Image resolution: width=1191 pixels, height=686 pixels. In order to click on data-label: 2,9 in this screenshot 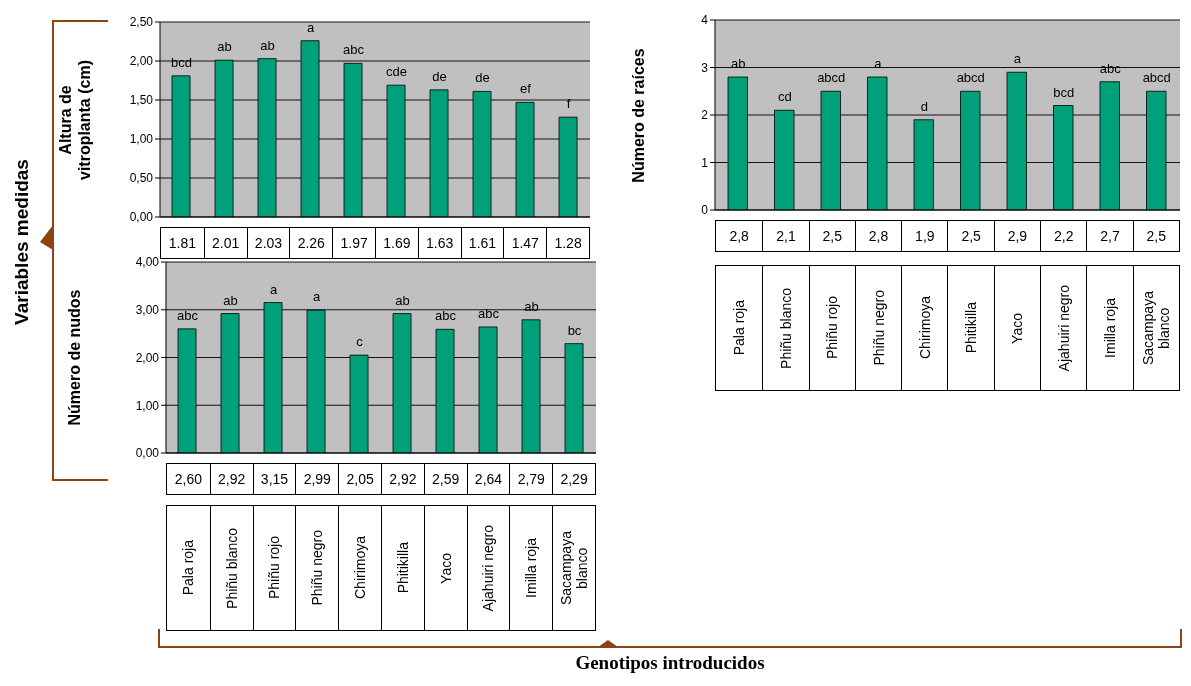, I will do `click(1017, 236)`.